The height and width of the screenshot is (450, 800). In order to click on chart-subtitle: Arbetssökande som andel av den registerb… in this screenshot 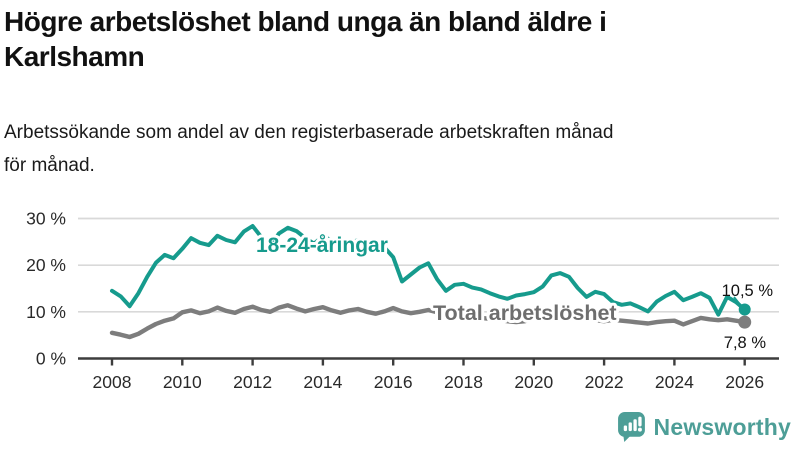, I will do `click(399, 149)`.